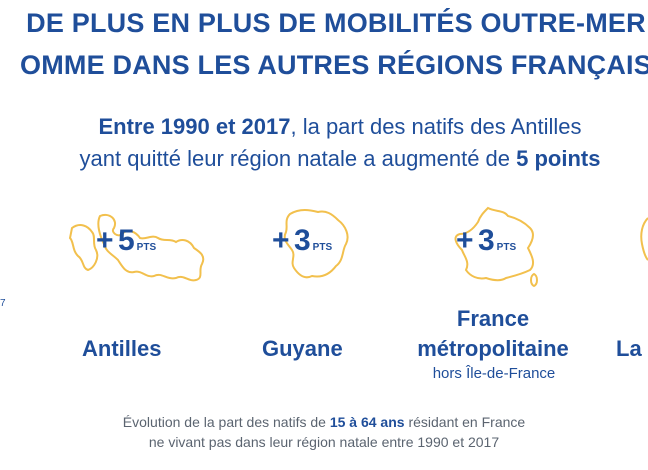 This screenshot has width=648, height=470. Describe the element at coordinates (494, 373) in the screenshot. I see `france-subtitle: hors Île-de-France` at that location.